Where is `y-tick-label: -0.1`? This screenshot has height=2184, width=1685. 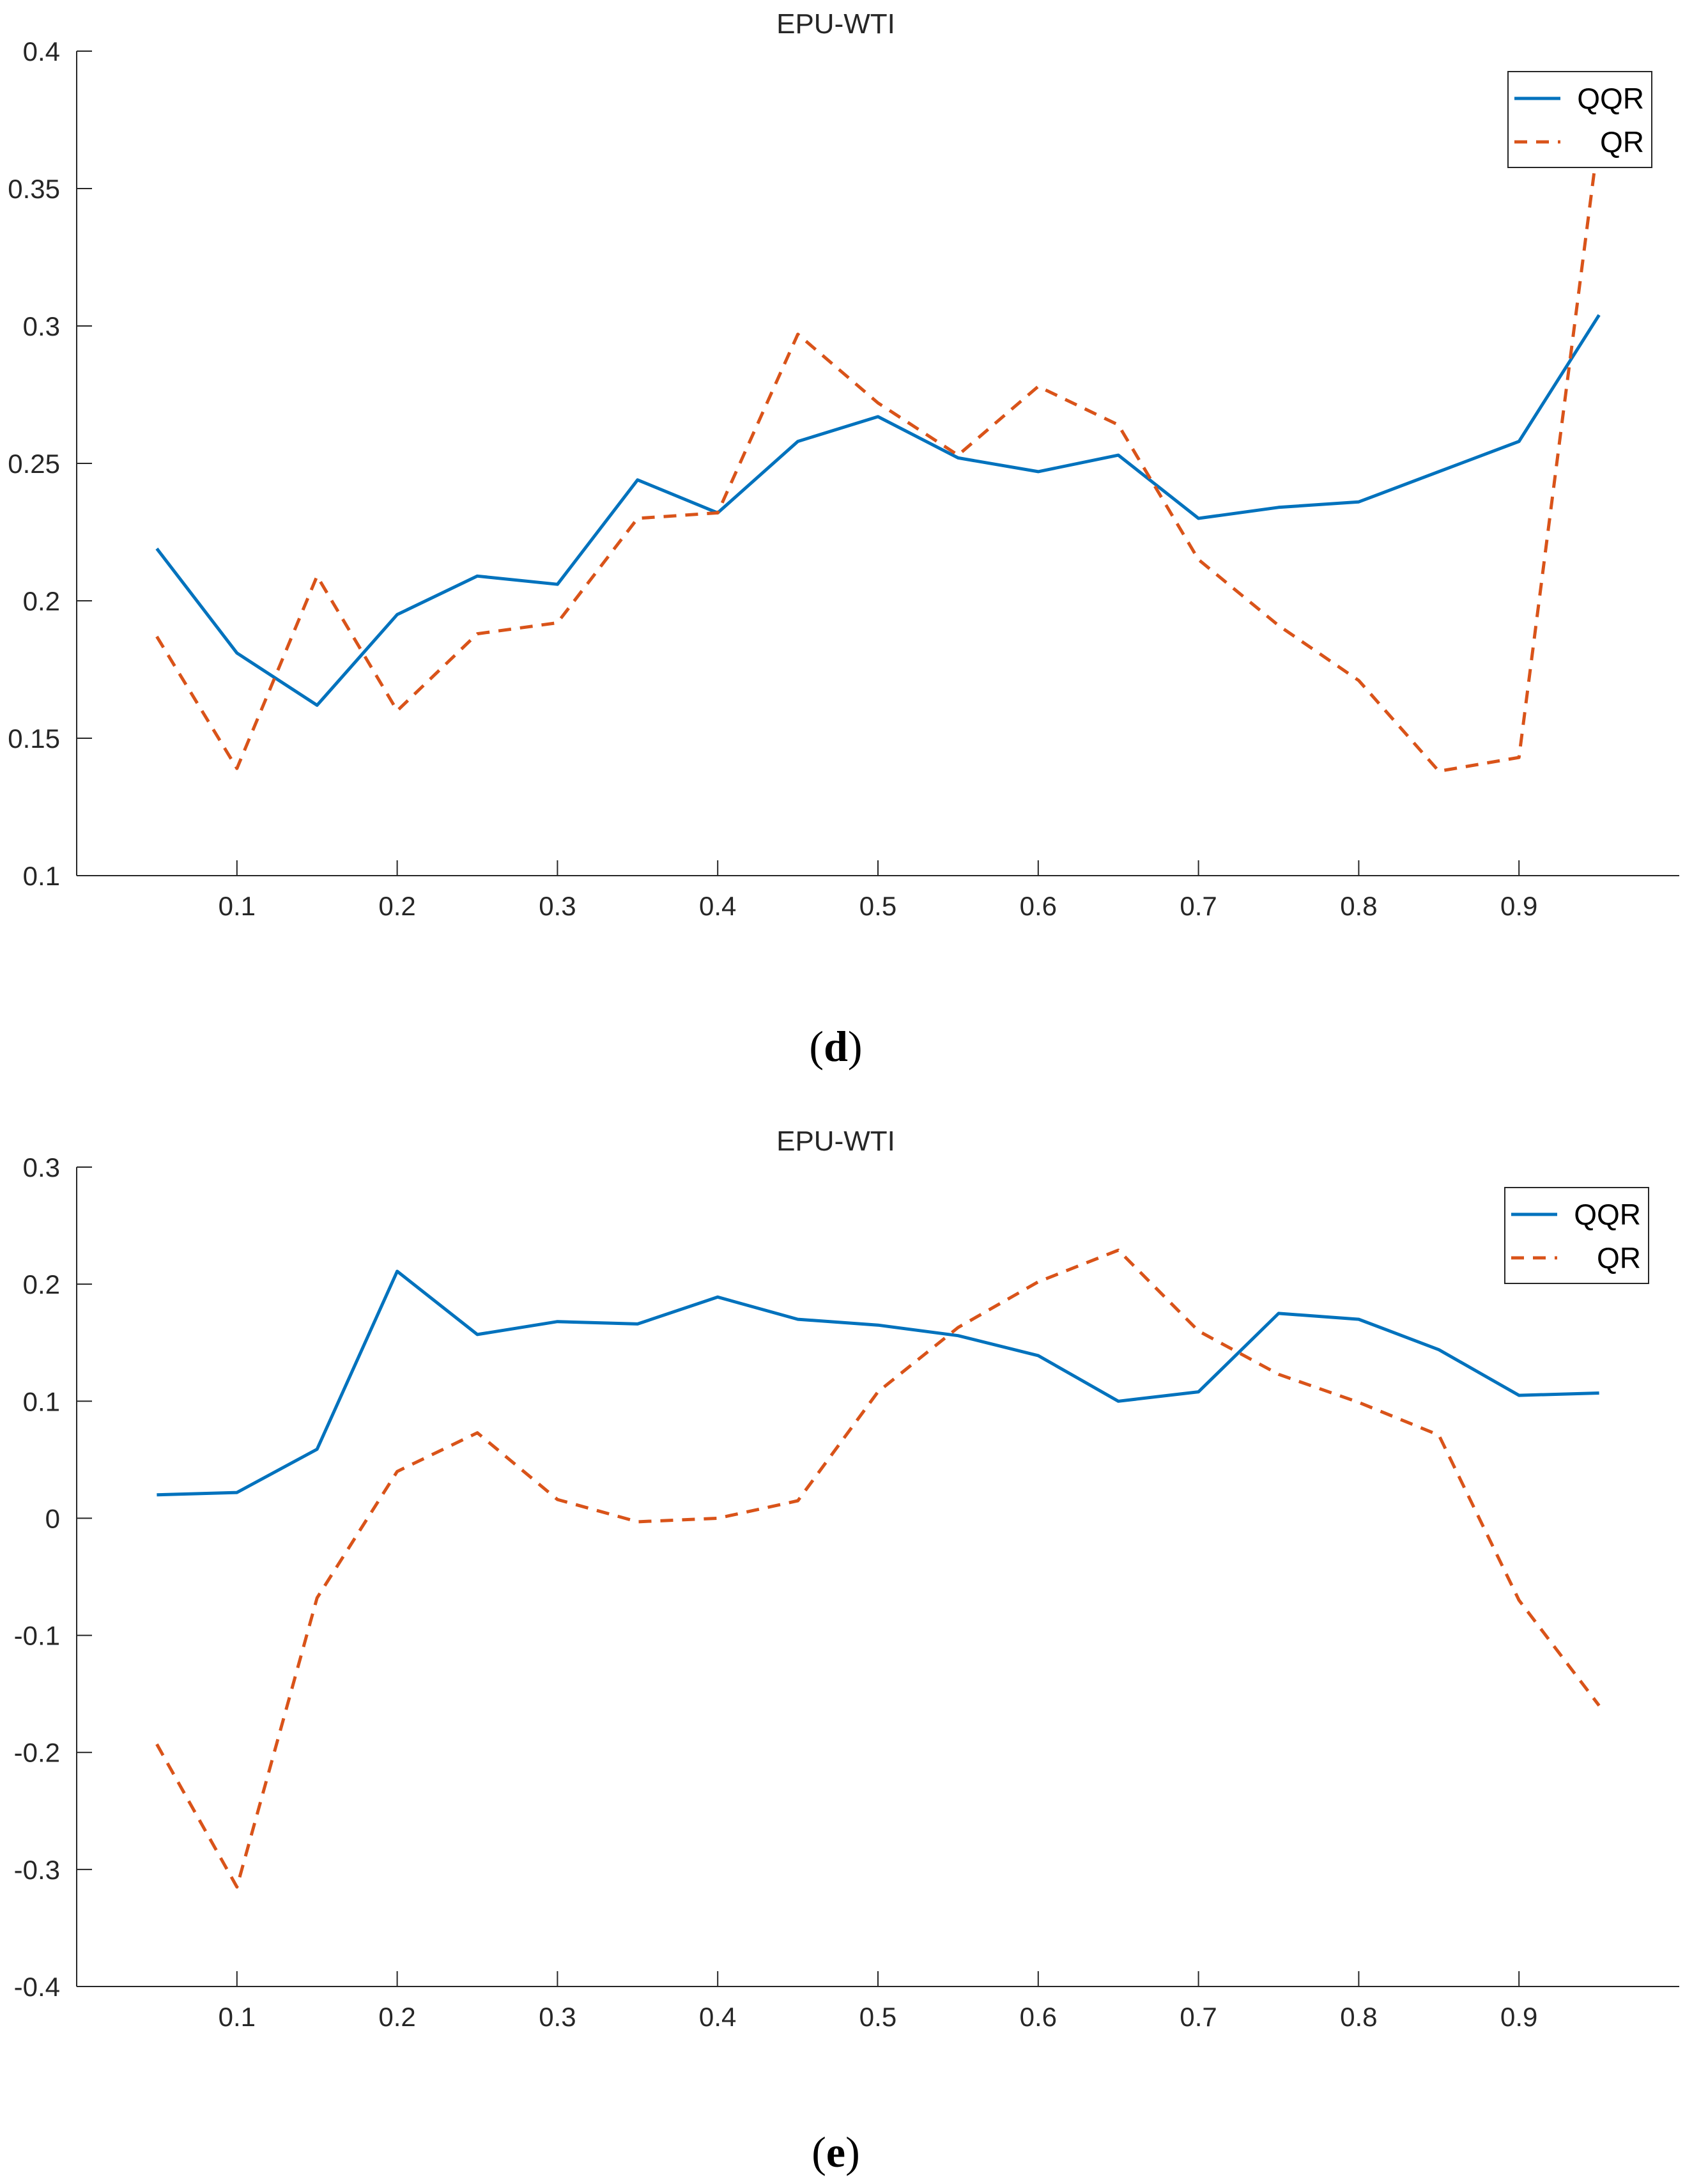
y-tick-label: -0.1 is located at coordinates (37, 1636).